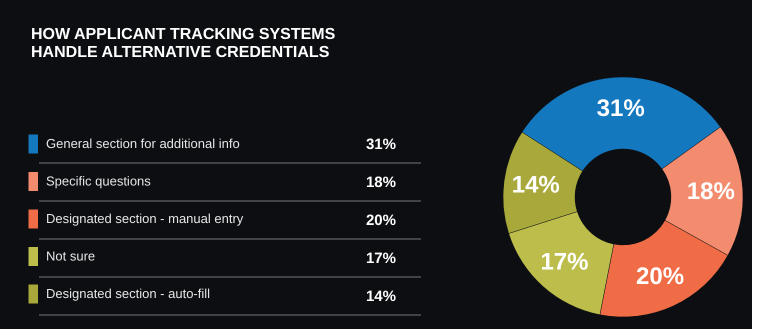 Image resolution: width=767 pixels, height=329 pixels. Describe the element at coordinates (536, 185) in the screenshot. I see `data-label: 14%` at that location.